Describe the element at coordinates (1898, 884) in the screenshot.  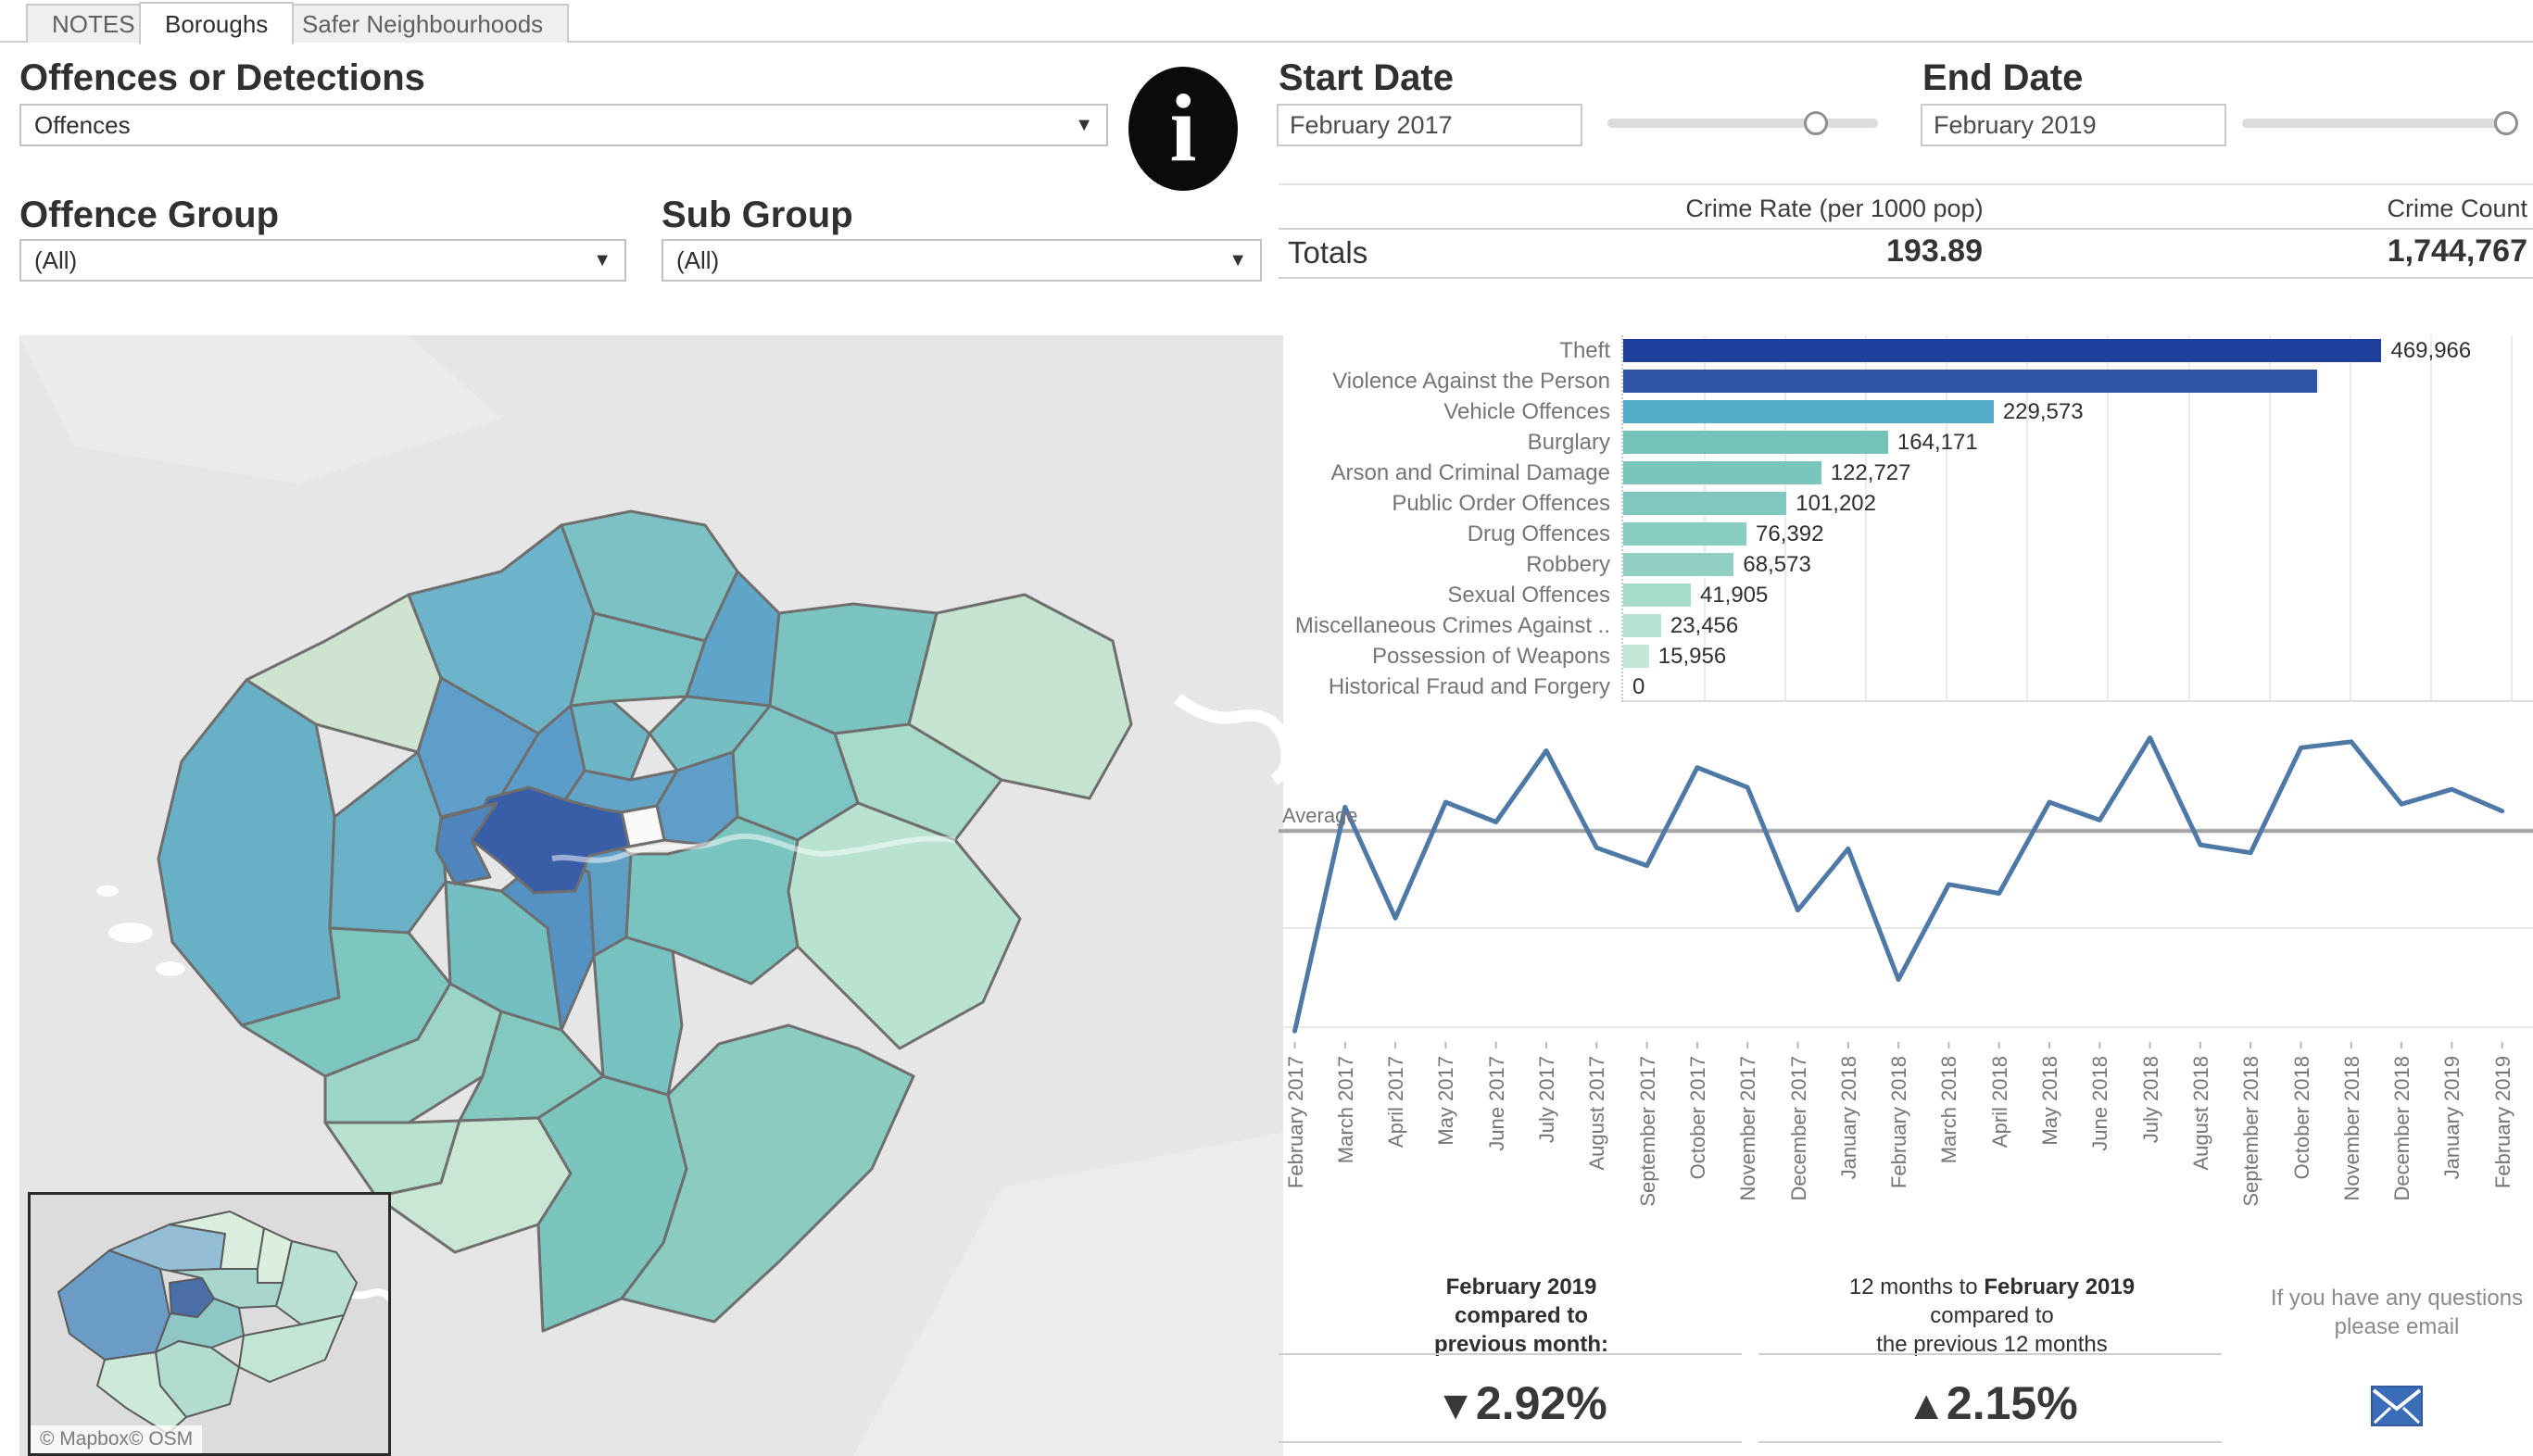
I see `crime-count-trend-line` at that location.